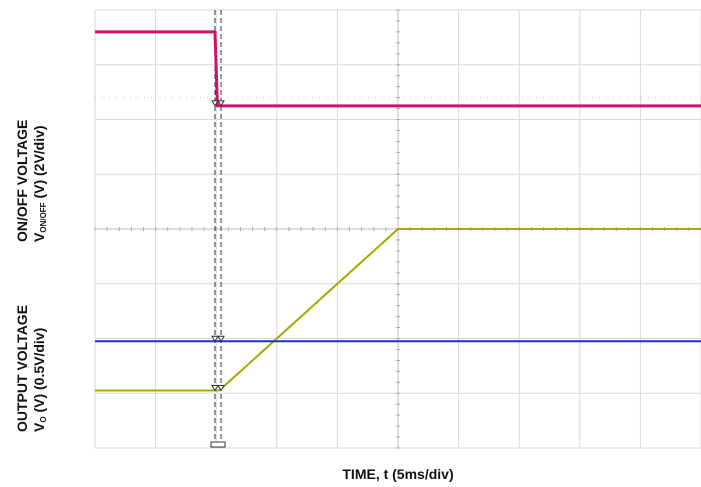  I want to click on cursor-markers, so click(218, 274).